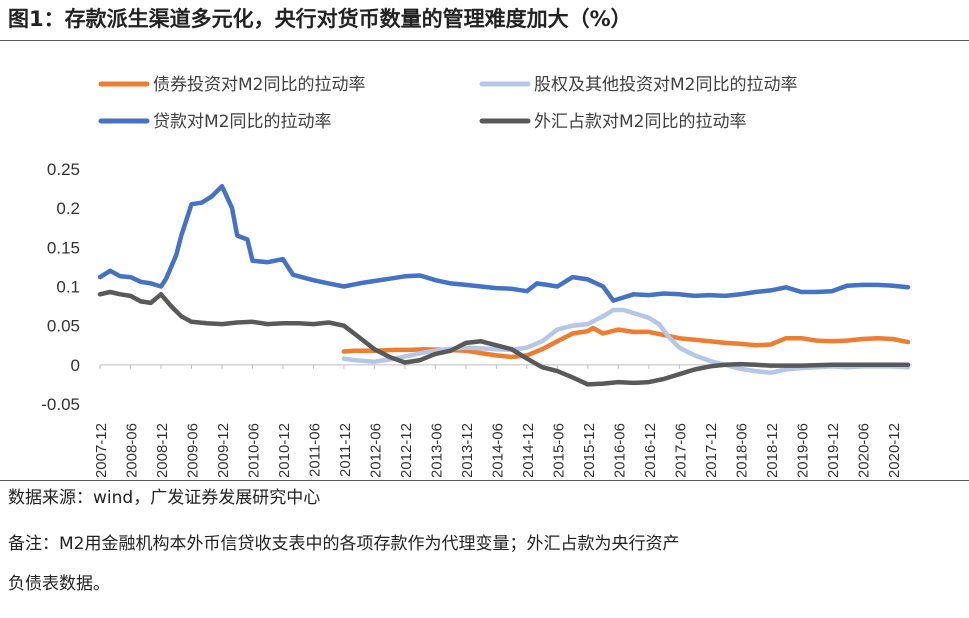  Describe the element at coordinates (345, 450) in the screenshot. I see `x-tick-label: 2011-12` at that location.